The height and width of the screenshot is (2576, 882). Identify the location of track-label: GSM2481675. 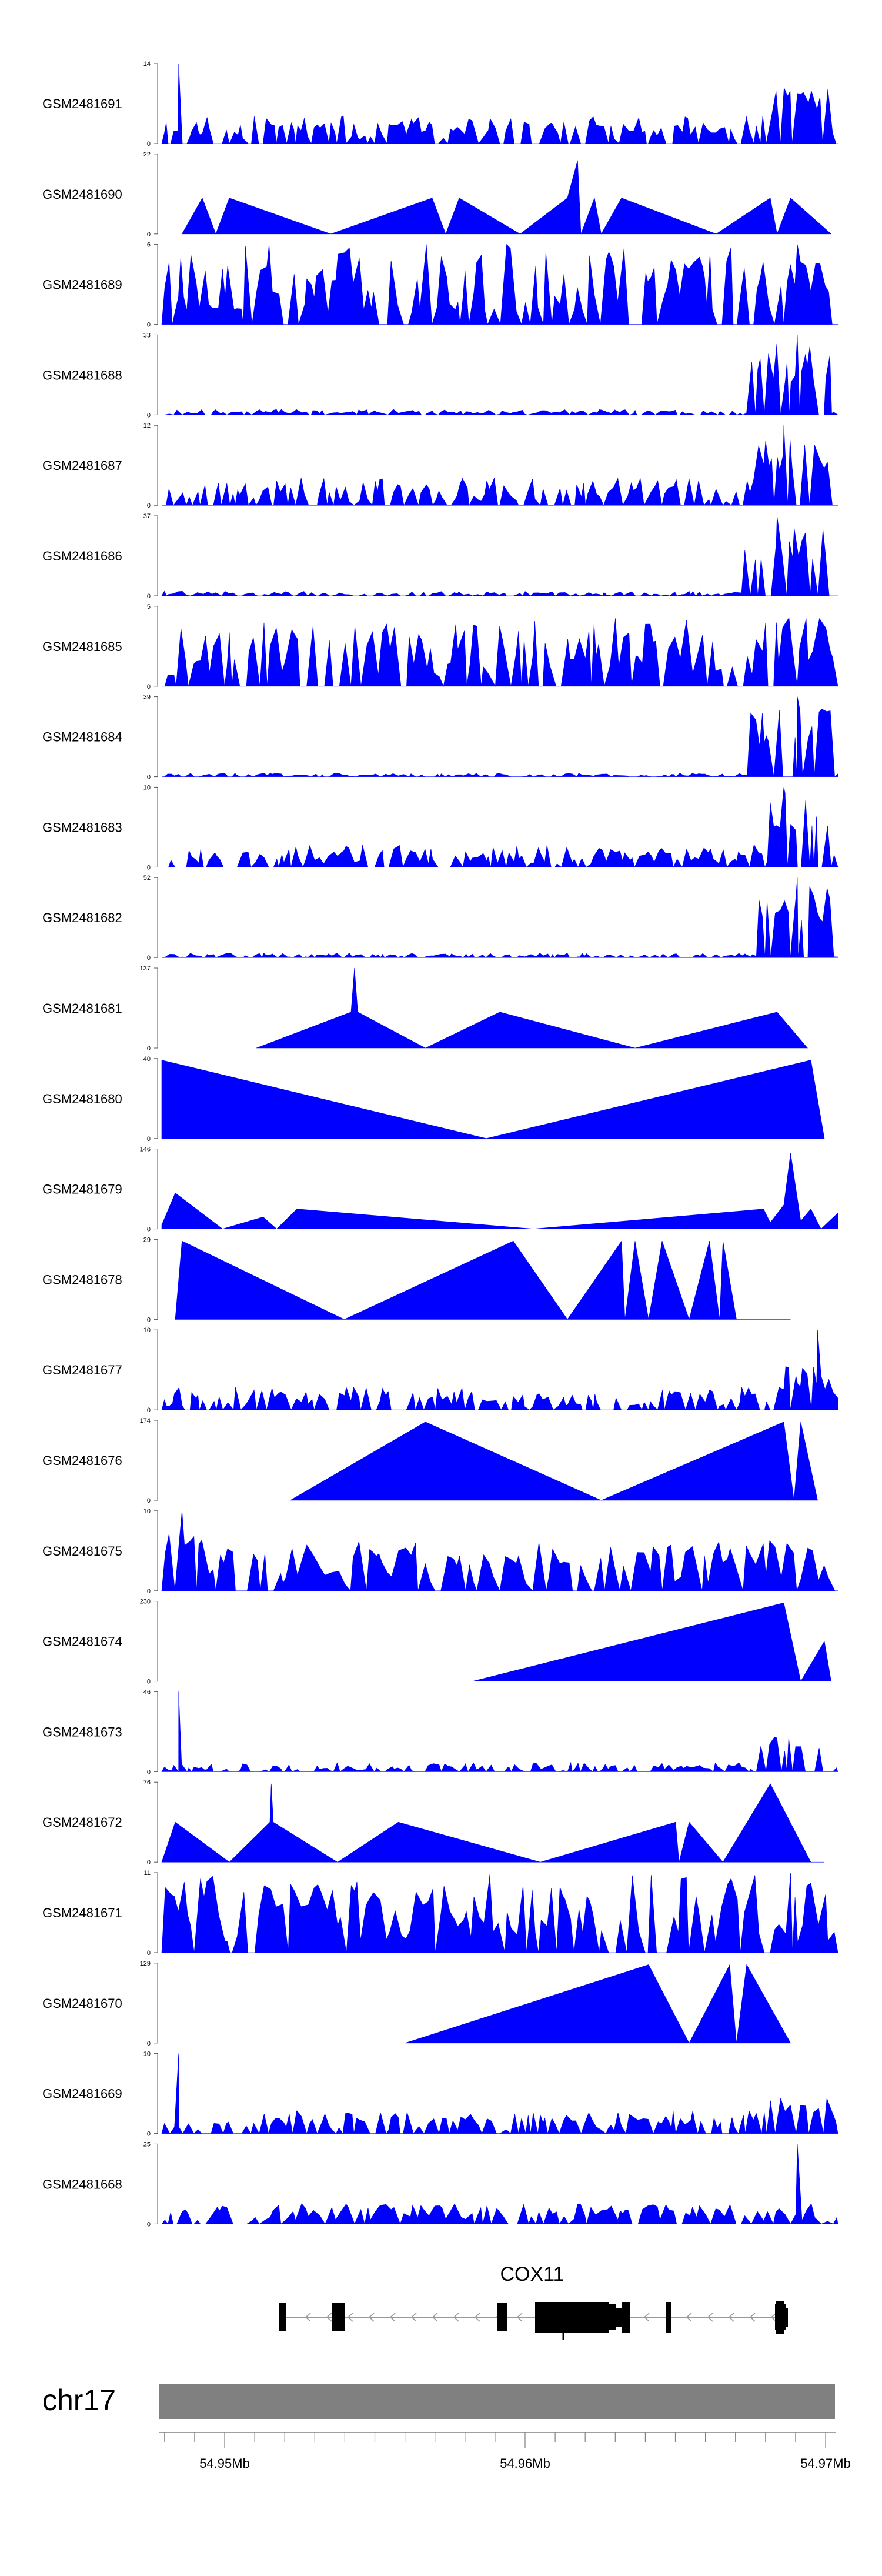
(82, 1551).